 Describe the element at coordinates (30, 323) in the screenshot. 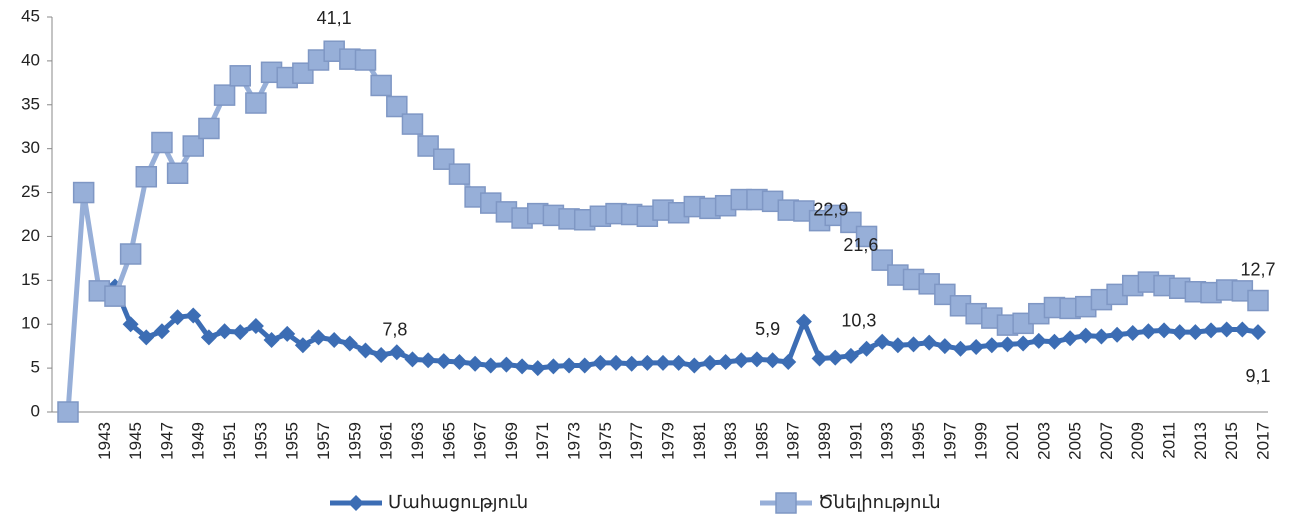

I see `y-tick-label: 10` at that location.